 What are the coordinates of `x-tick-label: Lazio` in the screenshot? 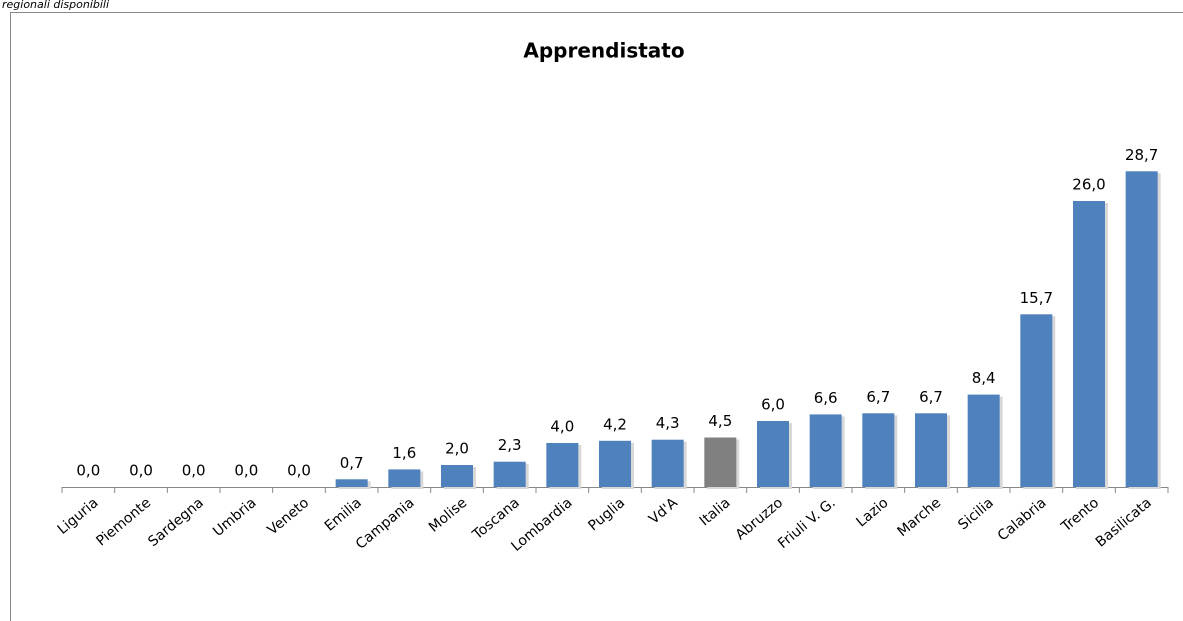 It's located at (872, 513).